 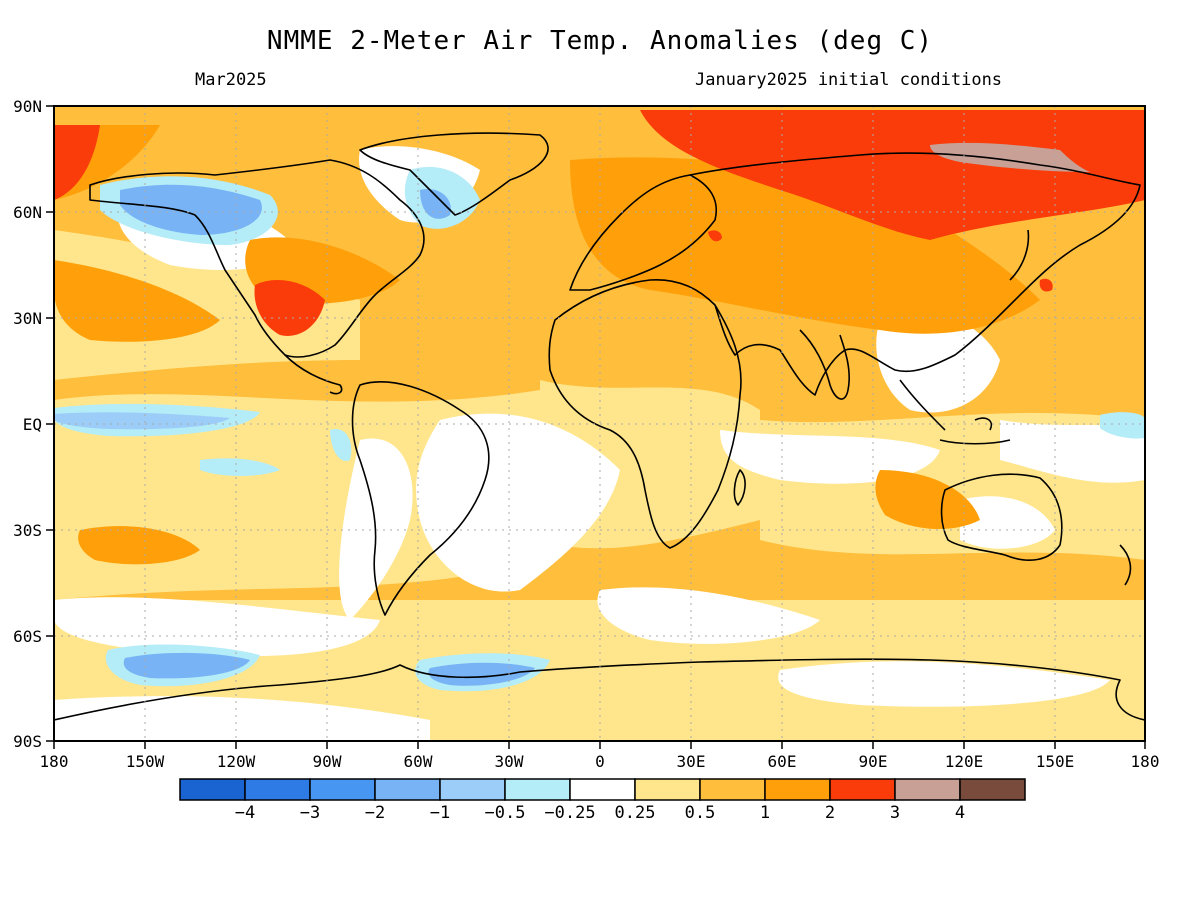 I want to click on lat-label: EQ, so click(x=32, y=424).